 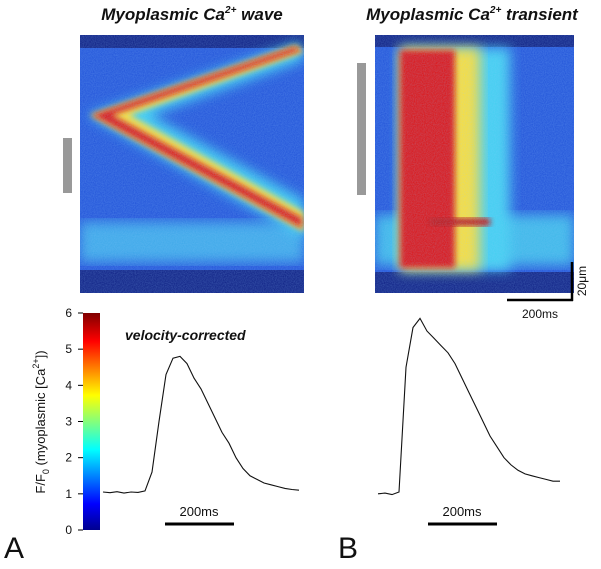 I want to click on title-text: transient, so click(x=540, y=14).